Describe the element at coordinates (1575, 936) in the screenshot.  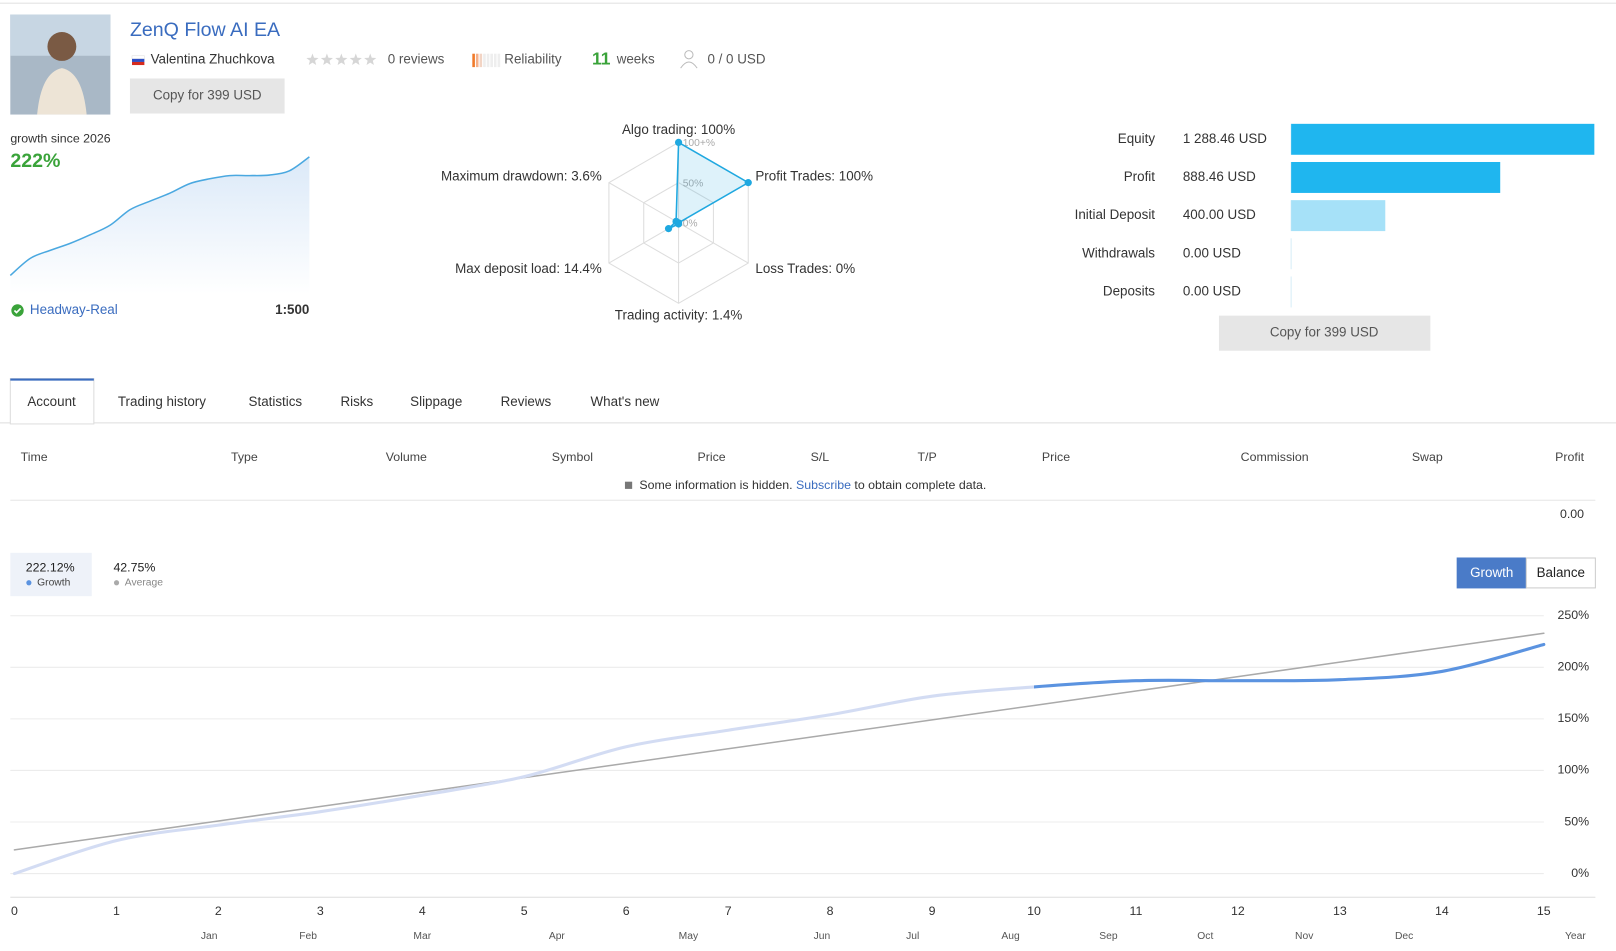
I see `month-tick-label: Year` at that location.